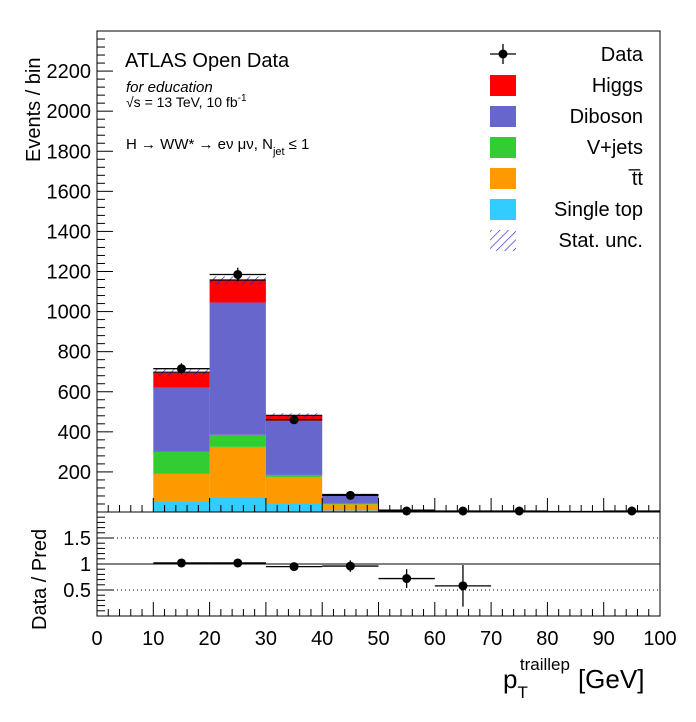  I want to click on legend-item-stat-unc-: Stat. unc., so click(566, 241).